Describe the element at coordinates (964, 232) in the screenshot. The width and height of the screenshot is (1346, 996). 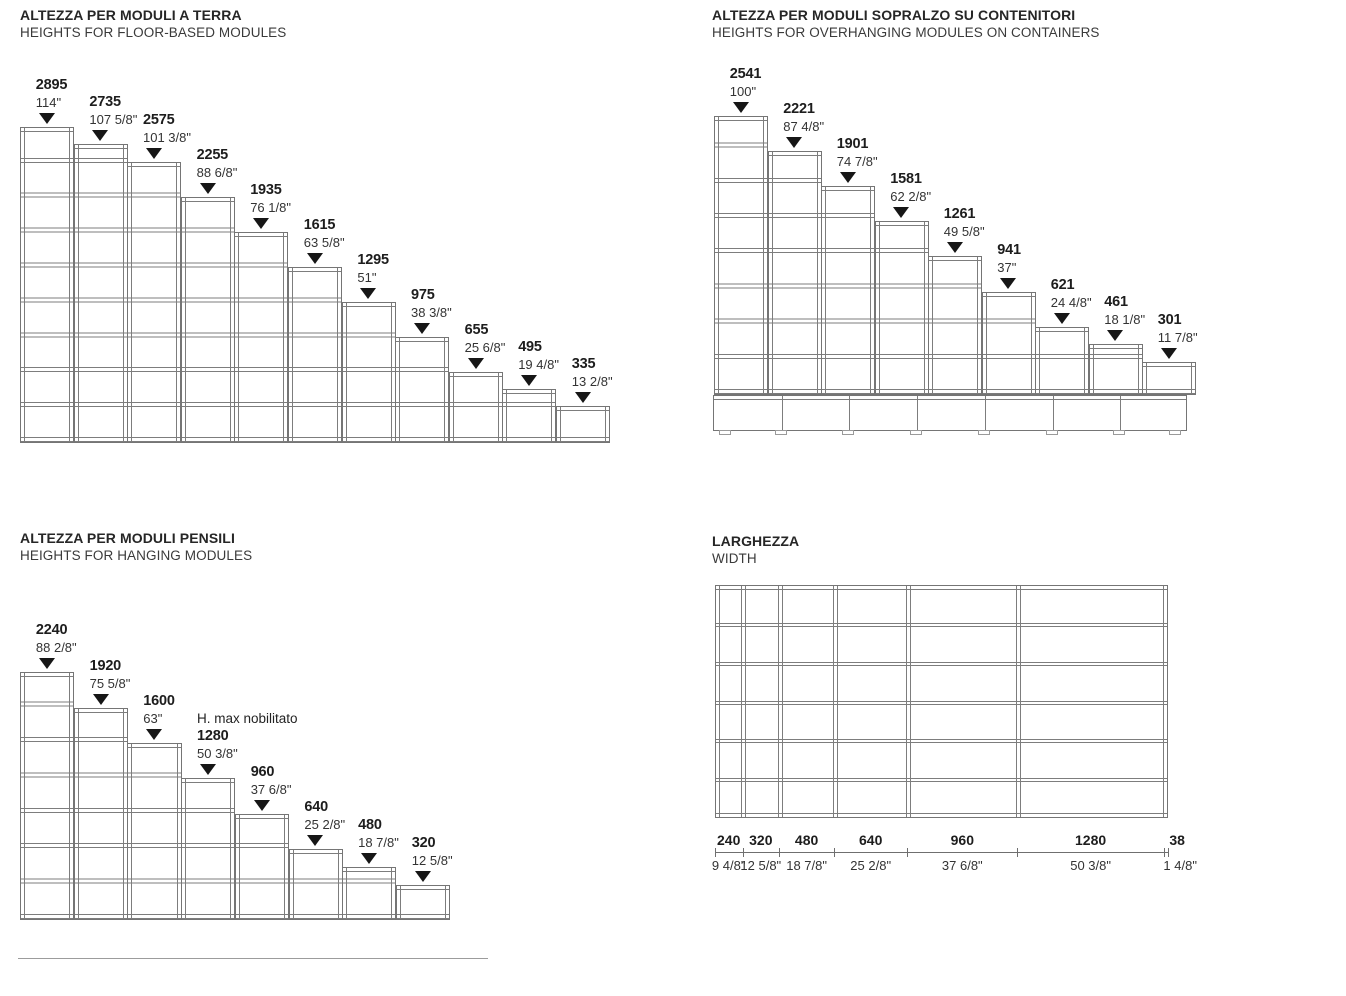
I see `height-inches: 49 5/8"` at that location.